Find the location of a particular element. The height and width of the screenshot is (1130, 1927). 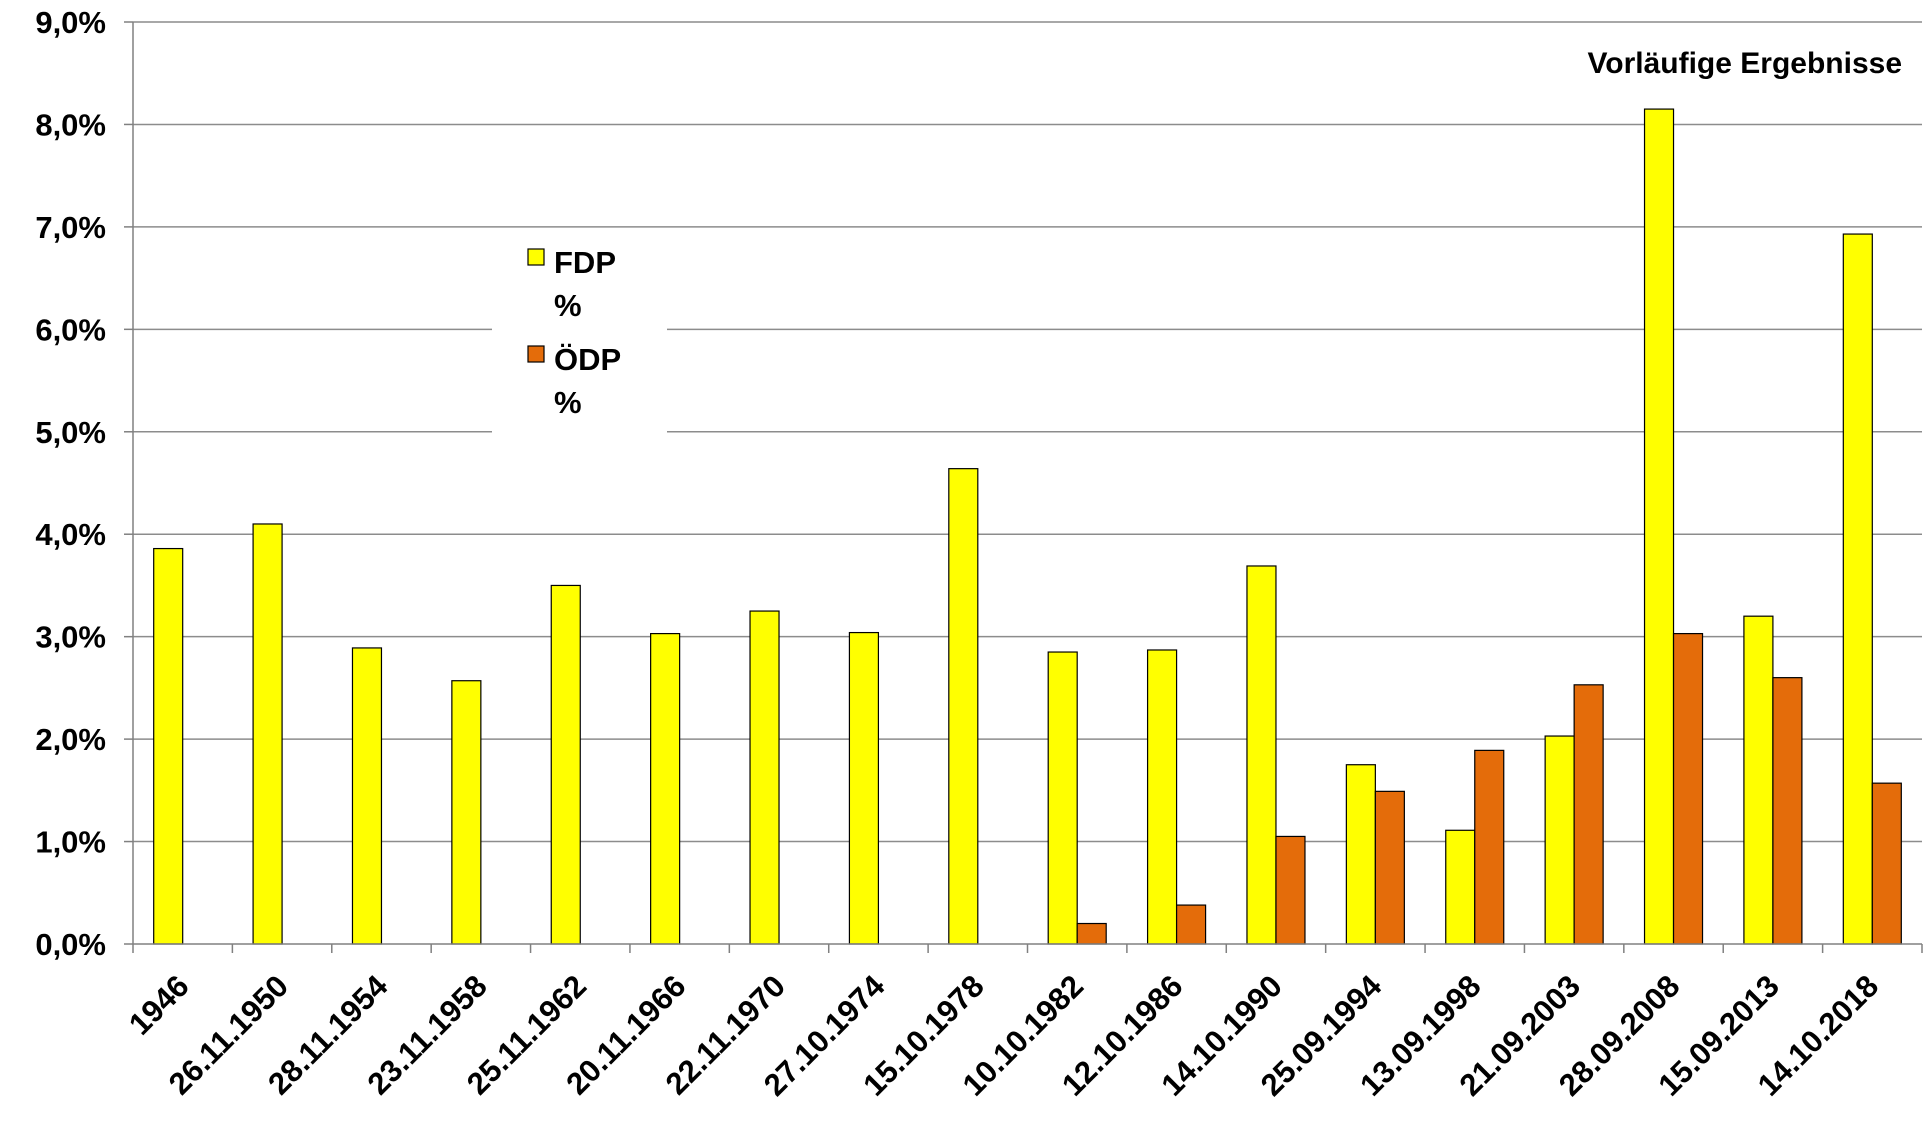

annotation-text: Vorläufige Ergebnisse is located at coordinates (1744, 63).